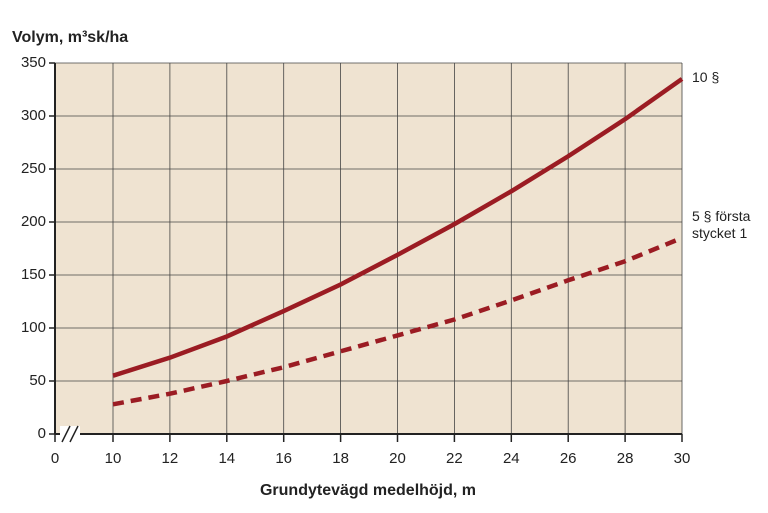 The image size is (768, 513). Describe the element at coordinates (33, 327) in the screenshot. I see `y-tick-label: 100` at that location.